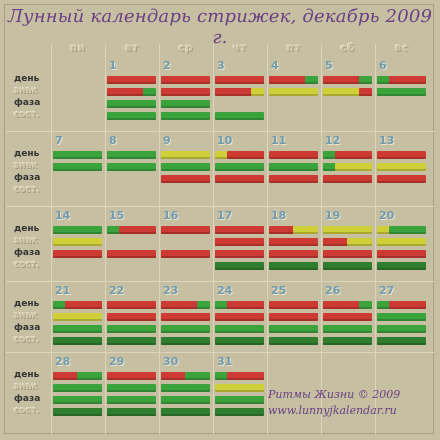  I want to click on day-number-30: 30, so click(171, 361).